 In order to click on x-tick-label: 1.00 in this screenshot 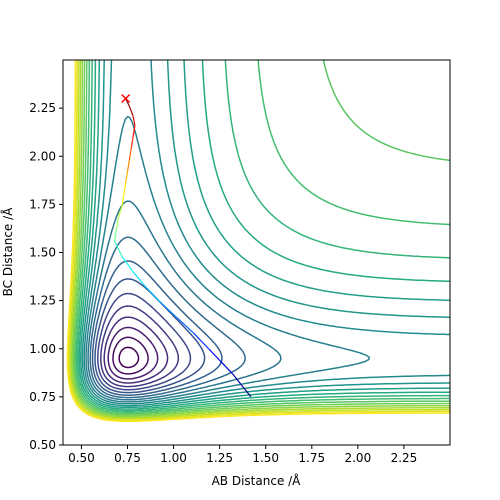, I will do `click(173, 458)`.